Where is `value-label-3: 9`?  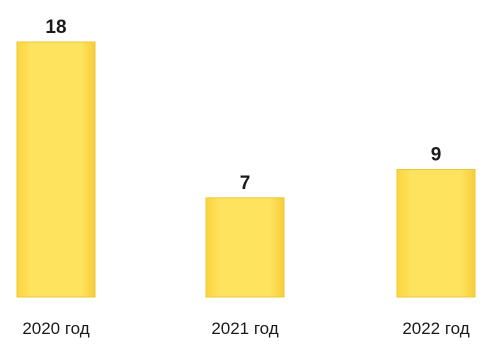 value-label-3: 9 is located at coordinates (436, 155).